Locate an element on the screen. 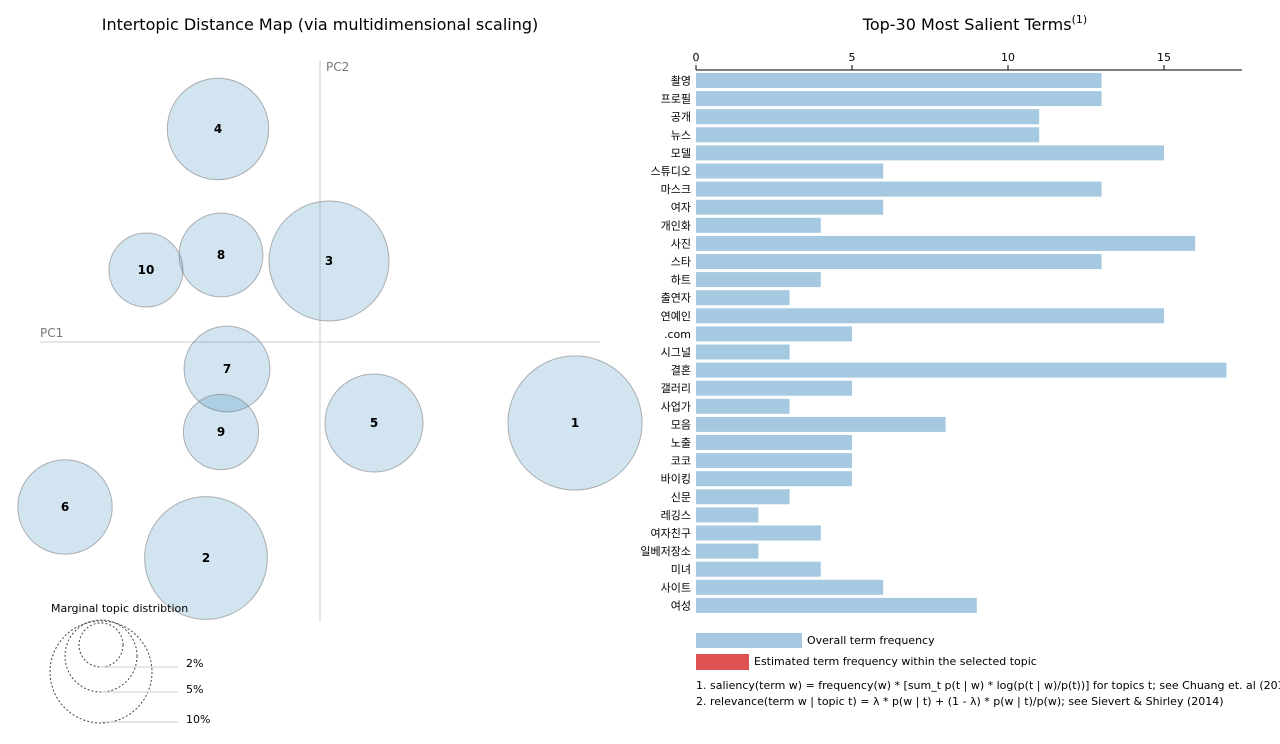 This screenshot has height=744, width=1280. topic-label-8: 8 is located at coordinates (221, 255).